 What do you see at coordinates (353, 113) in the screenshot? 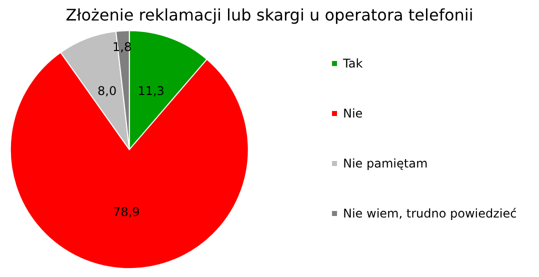
I see `legend-label: Nie` at bounding box center [353, 113].